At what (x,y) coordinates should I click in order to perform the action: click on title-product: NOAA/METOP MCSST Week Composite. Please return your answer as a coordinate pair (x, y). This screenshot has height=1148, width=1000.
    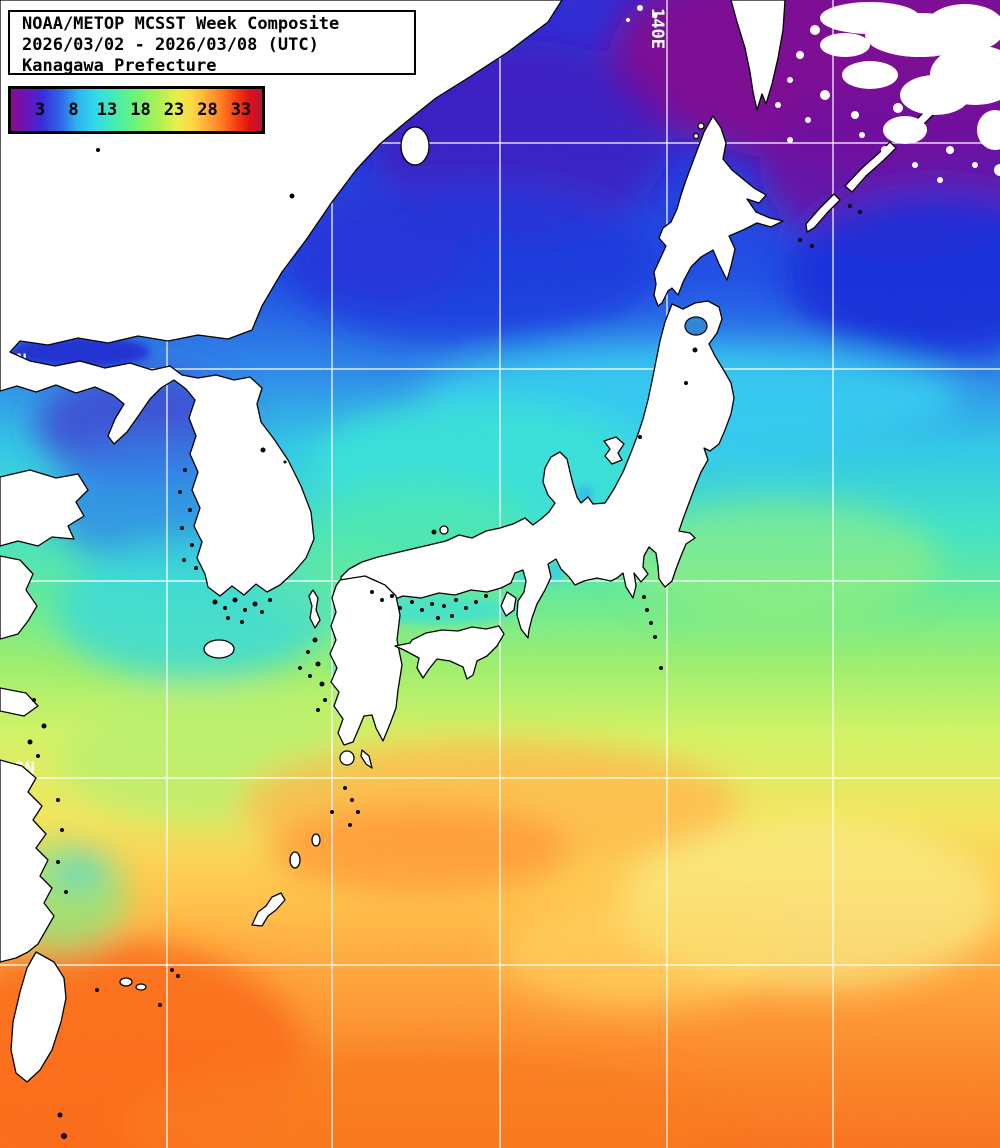
    Looking at the image, I should click on (181, 24).